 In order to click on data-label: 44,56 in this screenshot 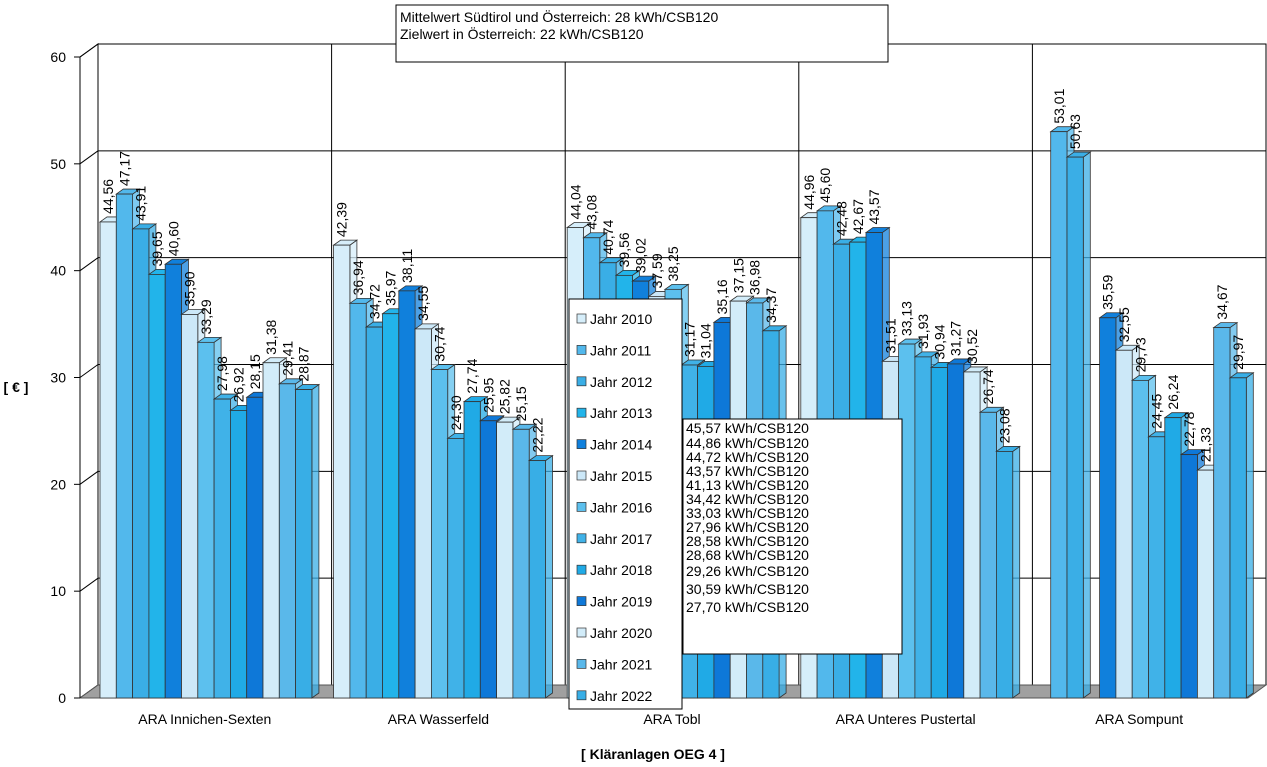, I will do `click(108, 196)`.